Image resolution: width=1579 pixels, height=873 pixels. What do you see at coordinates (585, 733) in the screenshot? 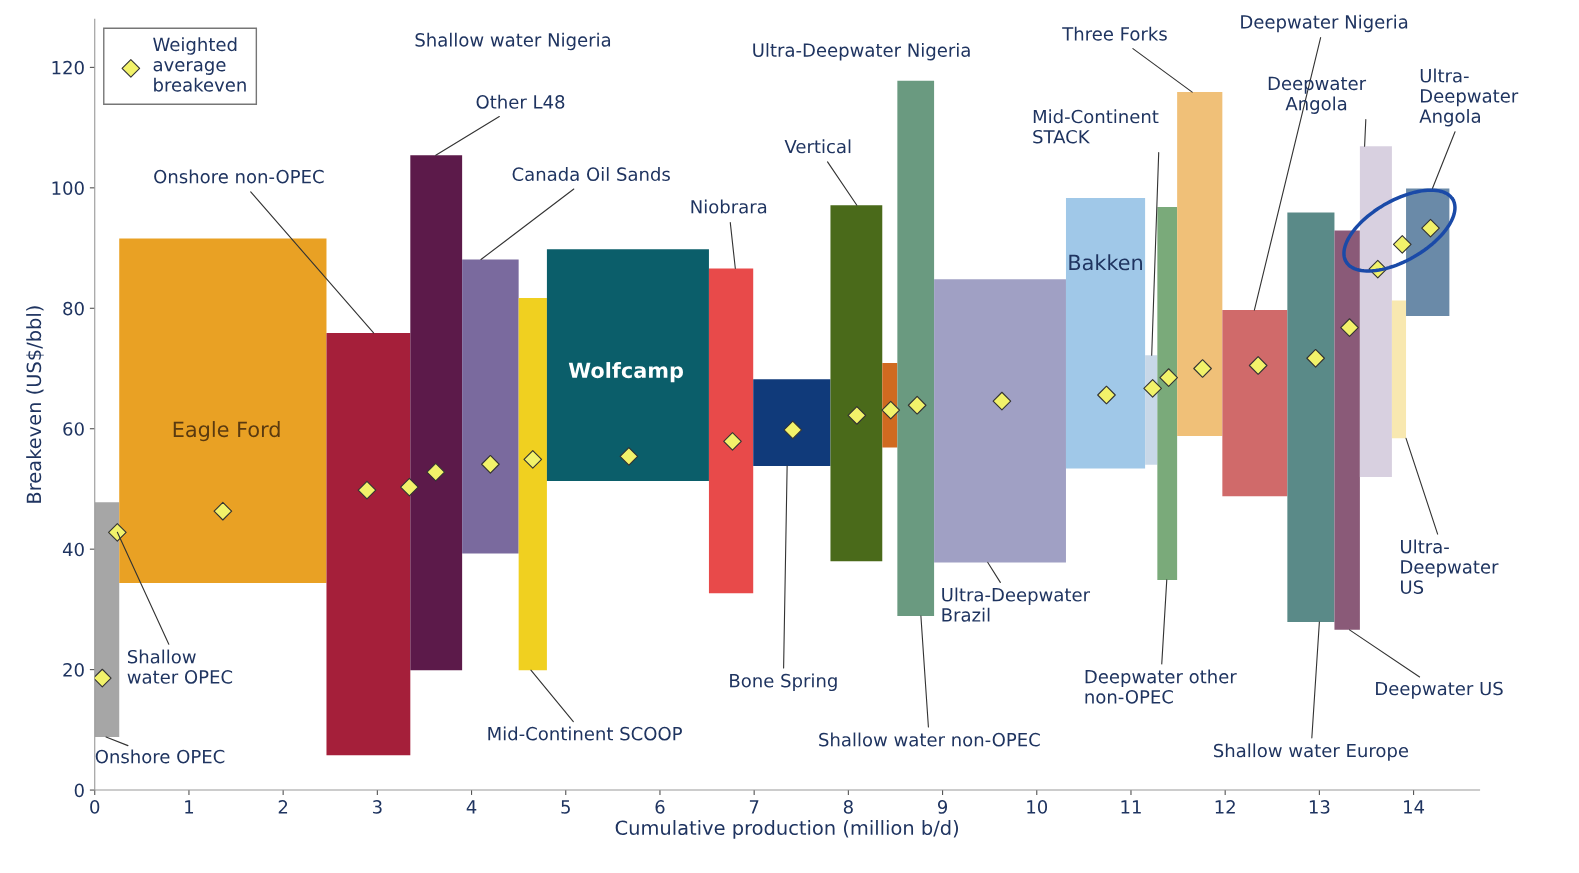
I see `annotation: Mid-Continent SCOOP` at bounding box center [585, 733].